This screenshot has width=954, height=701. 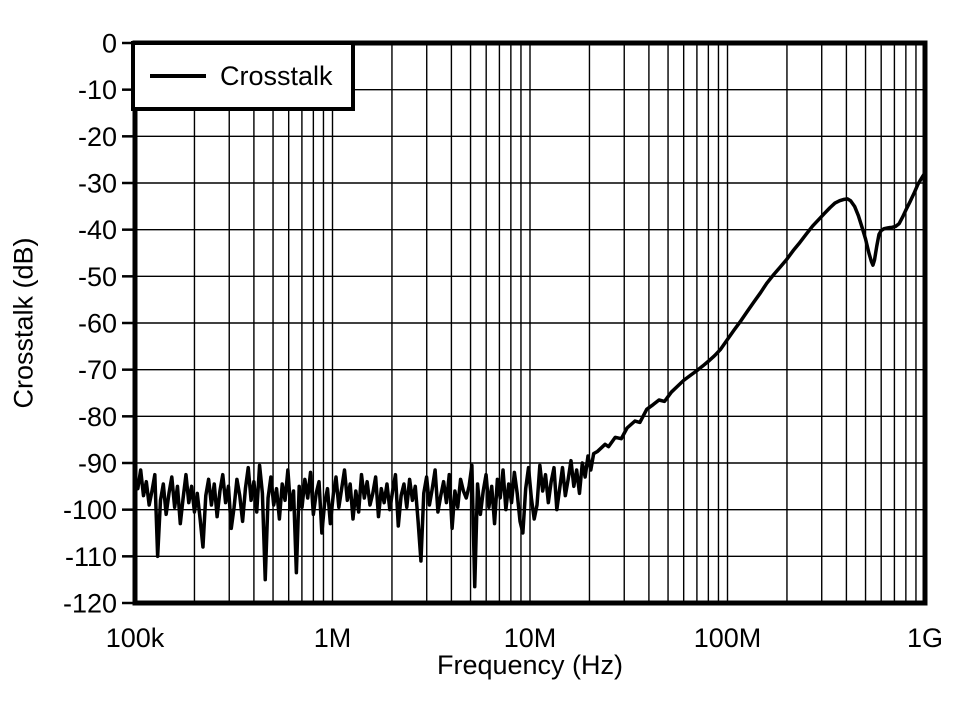 I want to click on legend-line-sample, so click(x=178, y=76).